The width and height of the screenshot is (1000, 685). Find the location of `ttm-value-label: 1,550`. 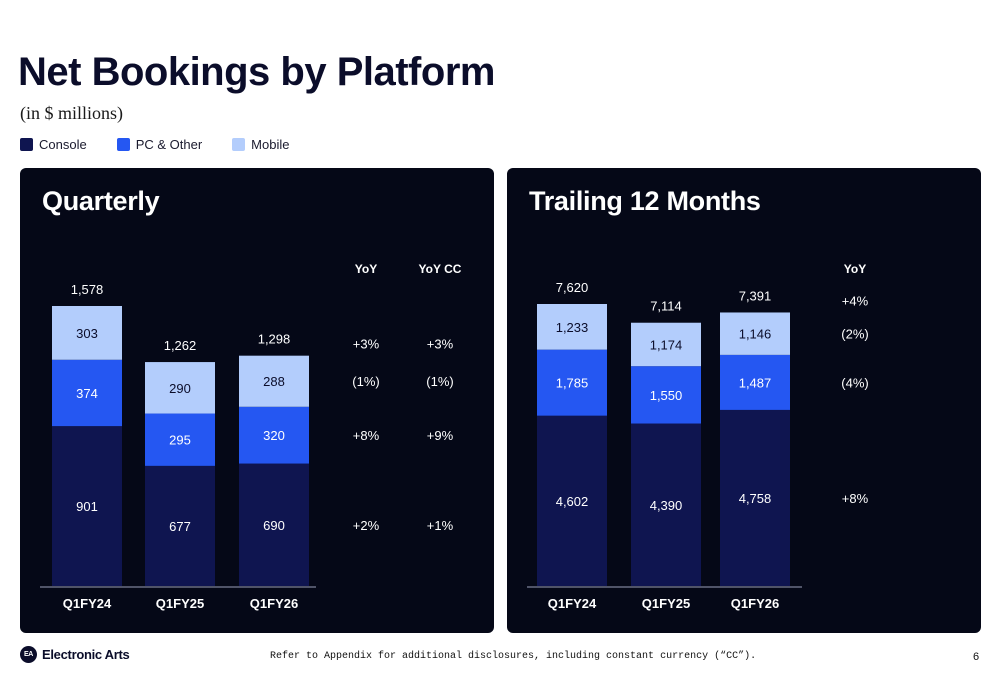

ttm-value-label: 1,550 is located at coordinates (666, 395).